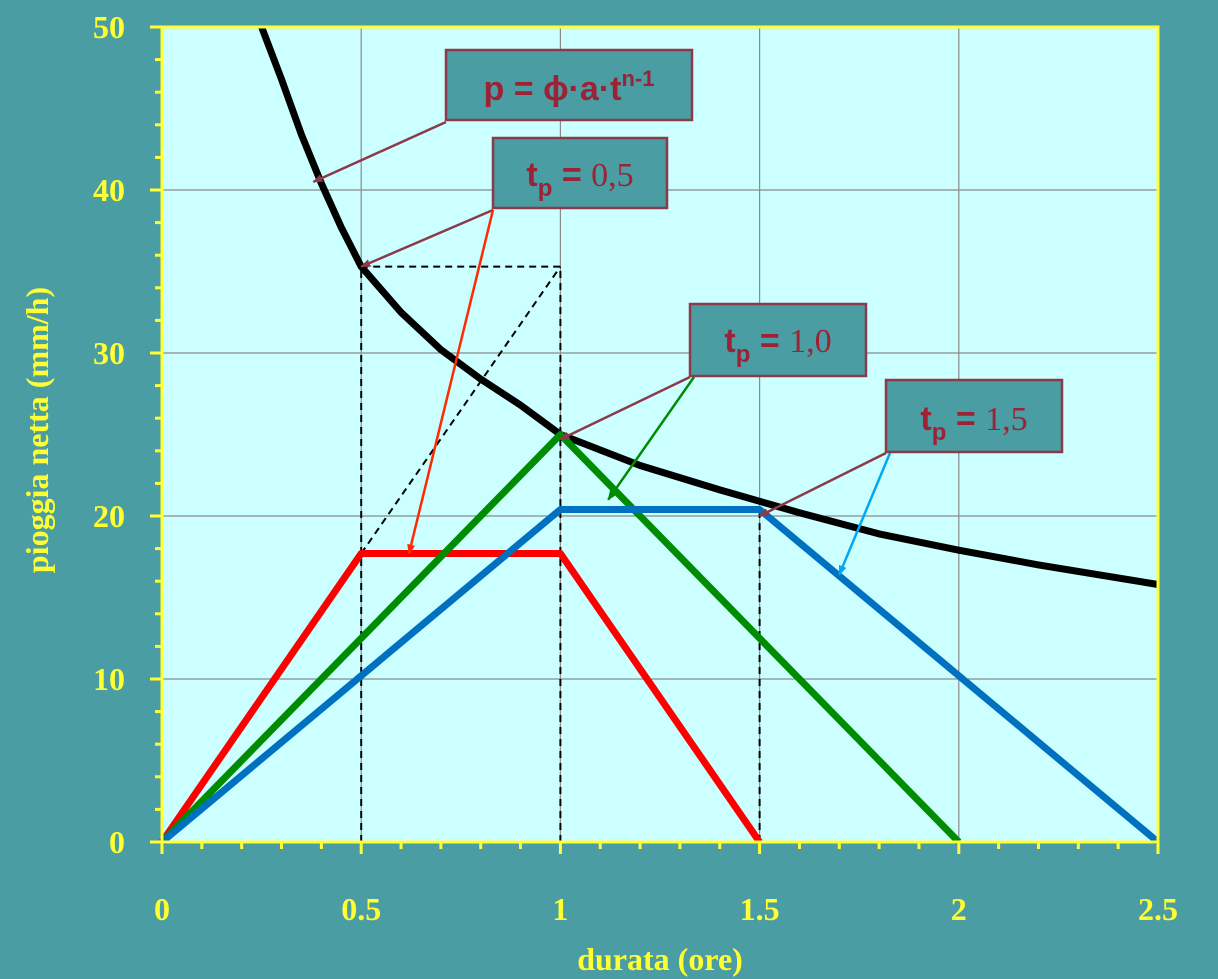  What do you see at coordinates (109, 190) in the screenshot?
I see `y-tick-label: 40` at bounding box center [109, 190].